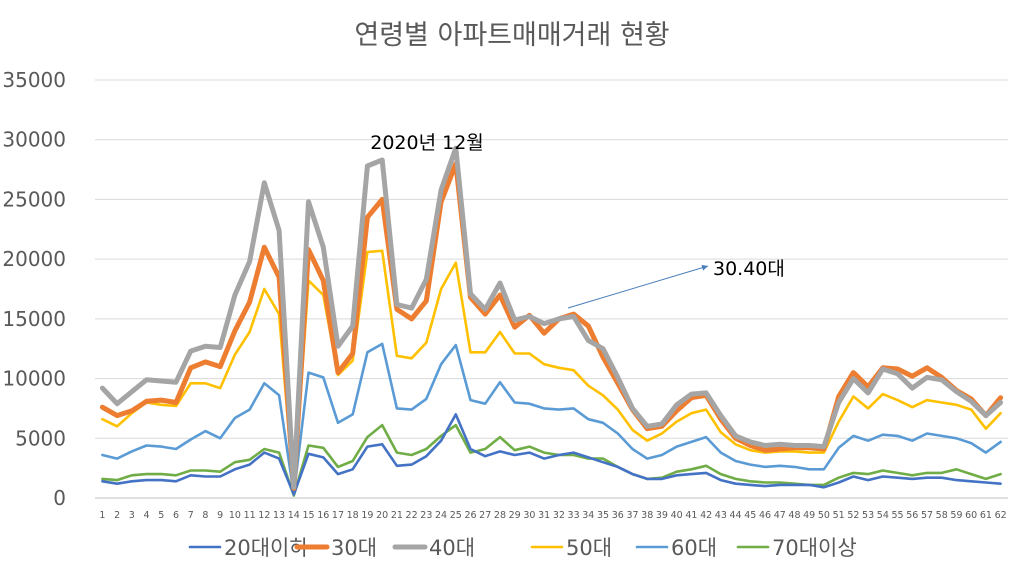 The image size is (1024, 578). What do you see at coordinates (971, 515) in the screenshot?
I see `x-tick-label: 60` at bounding box center [971, 515].